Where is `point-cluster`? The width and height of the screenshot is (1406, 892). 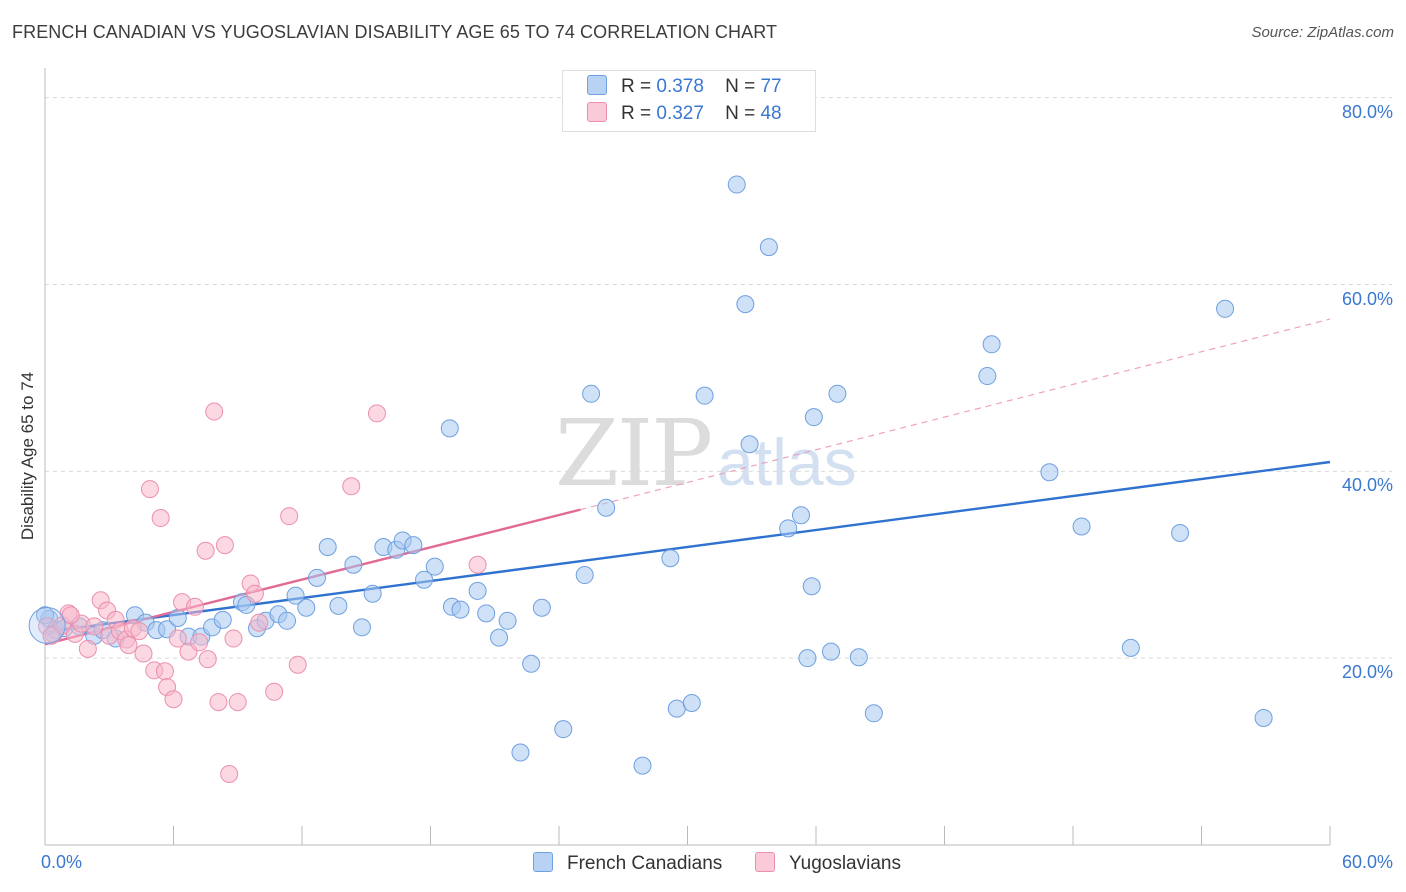 point-cluster is located at coordinates (47, 625).